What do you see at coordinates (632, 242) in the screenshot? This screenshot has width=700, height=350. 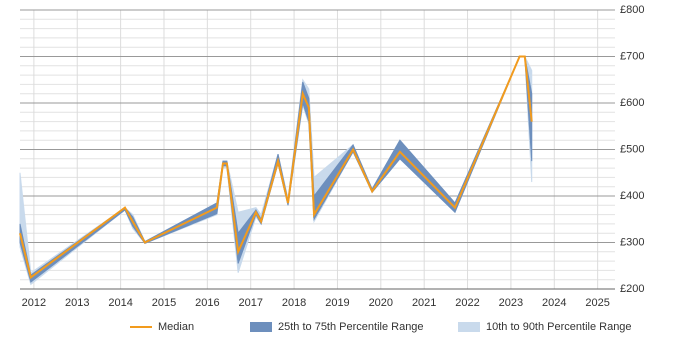 I see `y-tick-label: £300` at bounding box center [632, 242].